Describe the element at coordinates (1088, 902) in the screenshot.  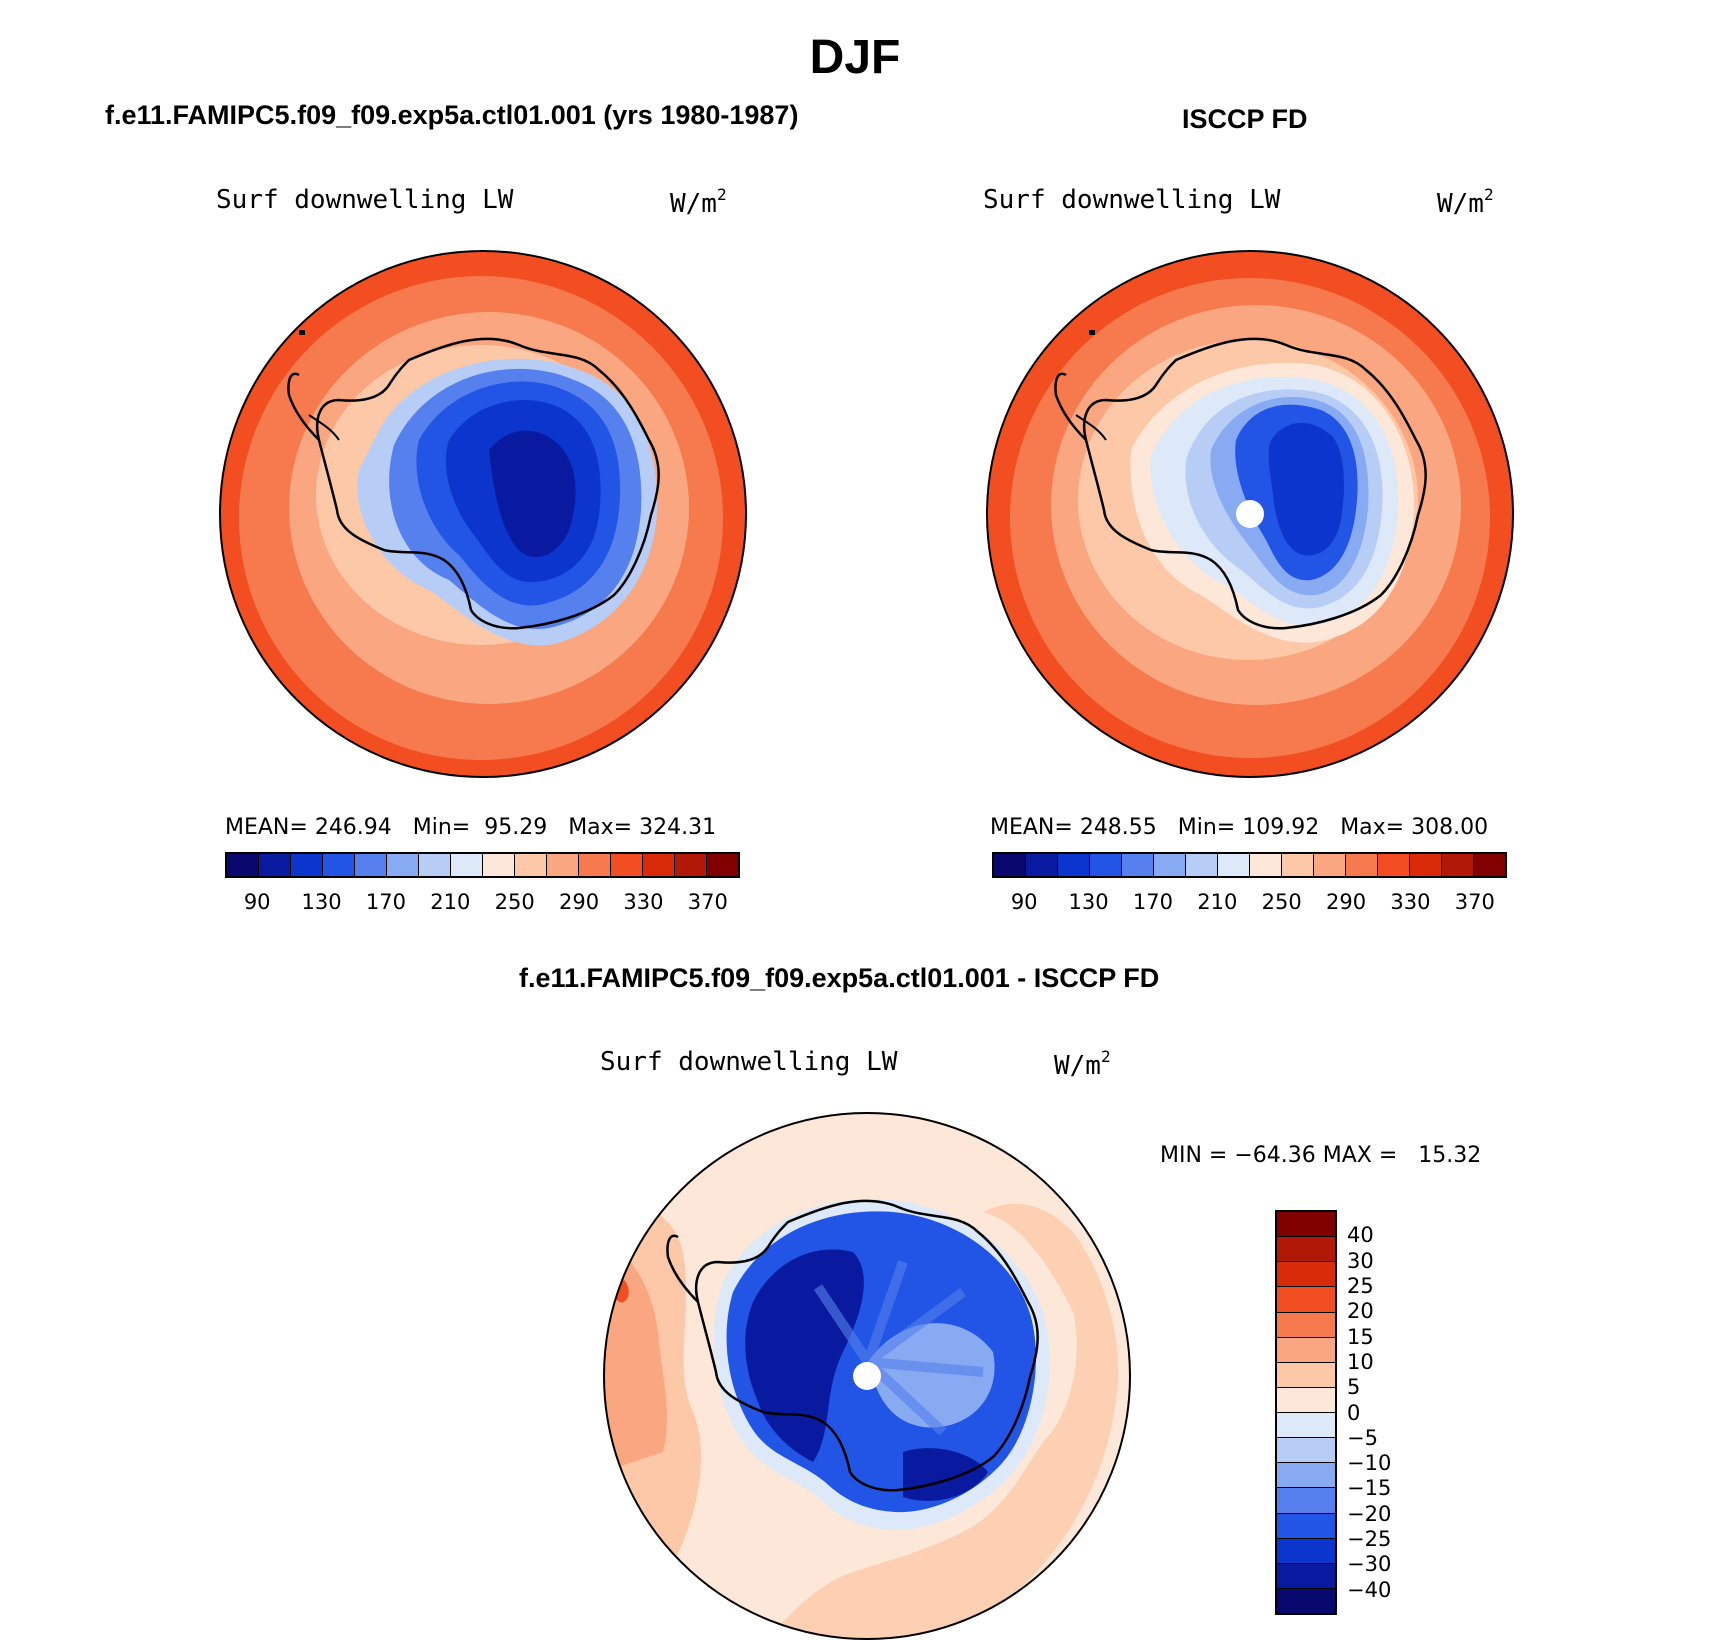
I see `panel-2-colorbar-label: 130` at that location.